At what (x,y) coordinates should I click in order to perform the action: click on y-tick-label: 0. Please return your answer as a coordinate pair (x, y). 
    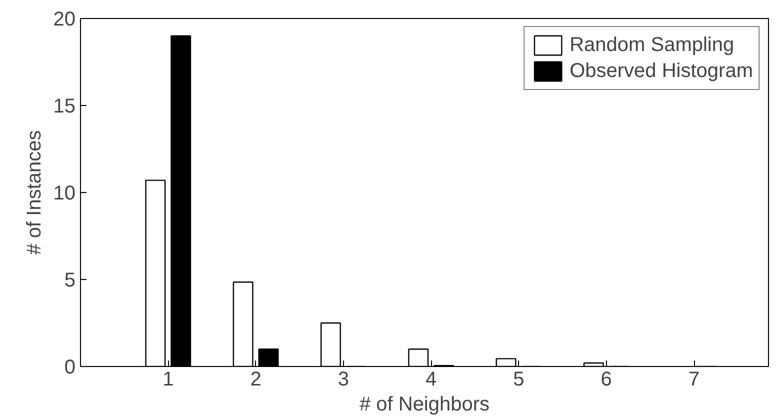
    Looking at the image, I should click on (70, 367).